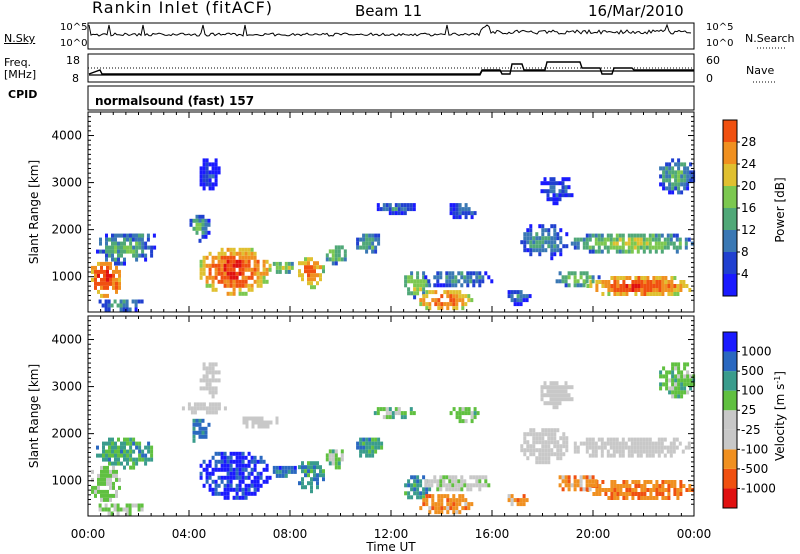 This screenshot has height=554, width=800. Describe the element at coordinates (88, 534) in the screenshot. I see `x-tick-label: 00:00` at that location.